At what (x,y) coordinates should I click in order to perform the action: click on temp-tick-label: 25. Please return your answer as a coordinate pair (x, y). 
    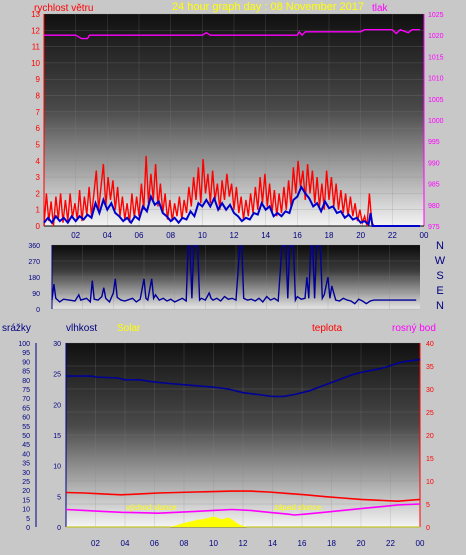
    Looking at the image, I should click on (430, 413).